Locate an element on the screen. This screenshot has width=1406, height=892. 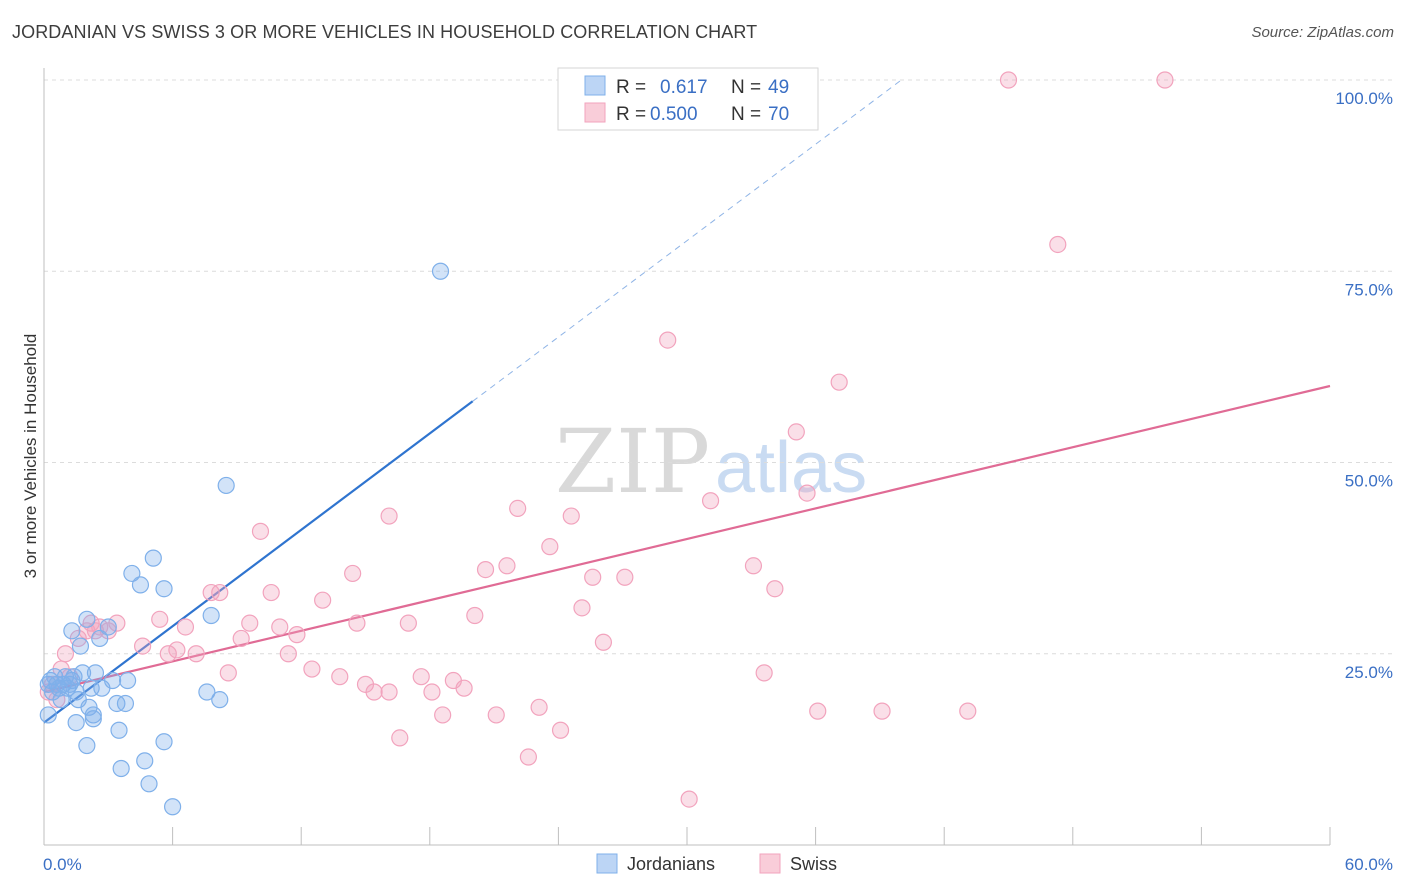
legend-n-label-swiss: N = is located at coordinates (746, 114).